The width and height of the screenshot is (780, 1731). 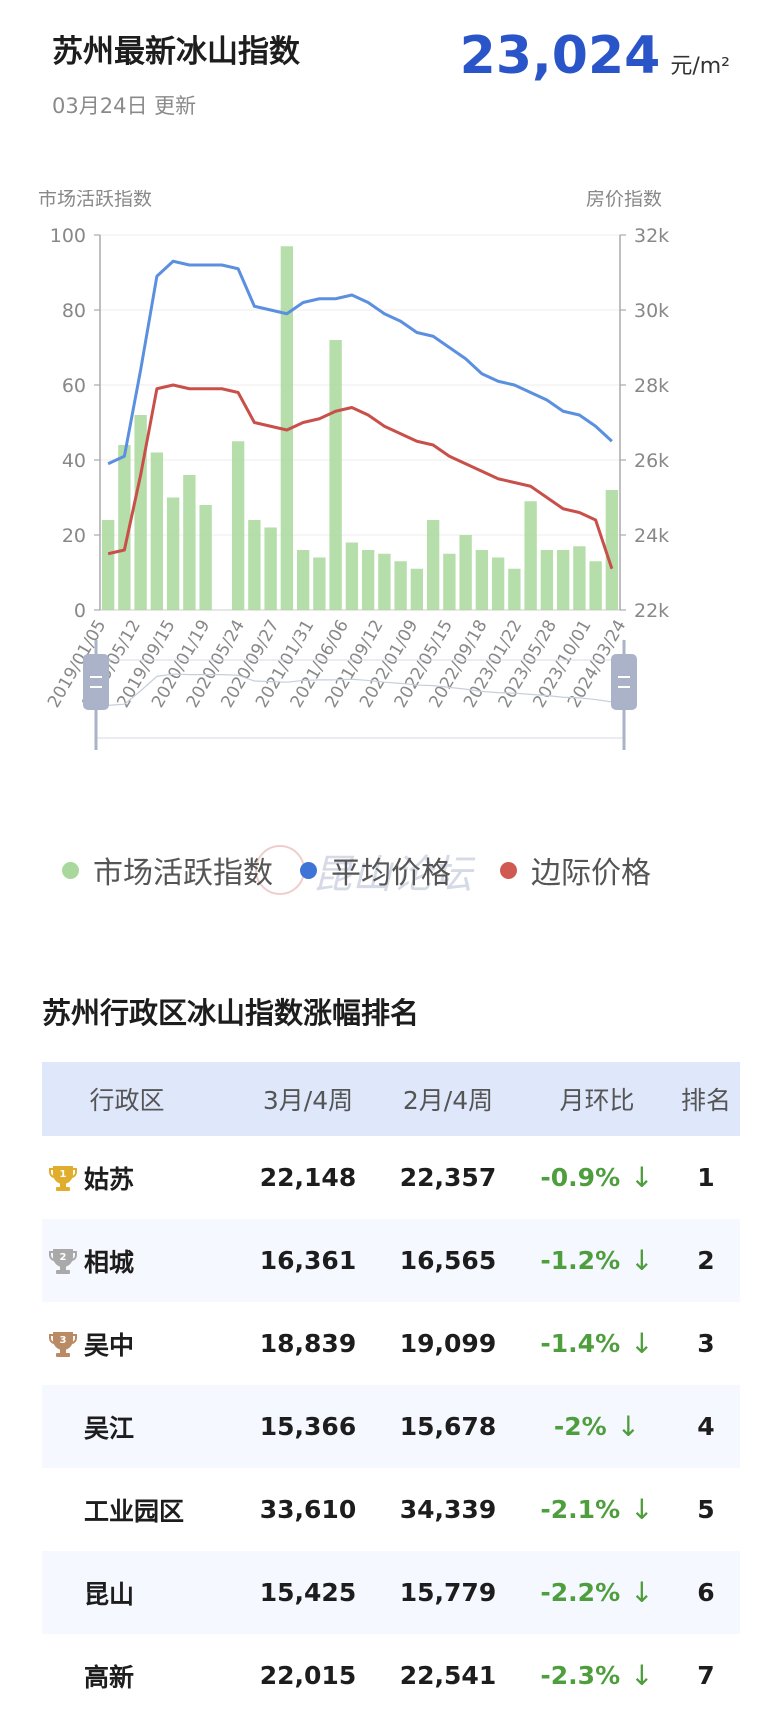 I want to click on mom-change-value: -1.2%, so click(x=580, y=1260).